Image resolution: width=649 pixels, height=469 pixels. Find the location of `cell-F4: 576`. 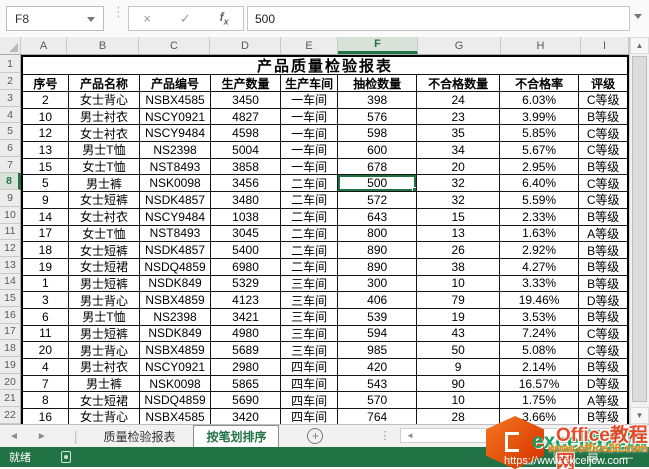

cell-F4: 576 is located at coordinates (377, 117).